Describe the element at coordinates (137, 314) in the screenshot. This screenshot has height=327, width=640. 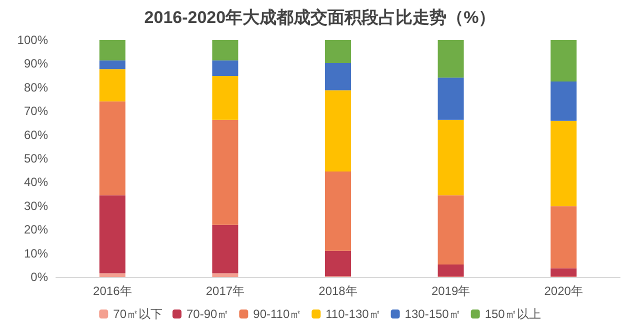
I see `legend-label: 70㎡以下` at that location.